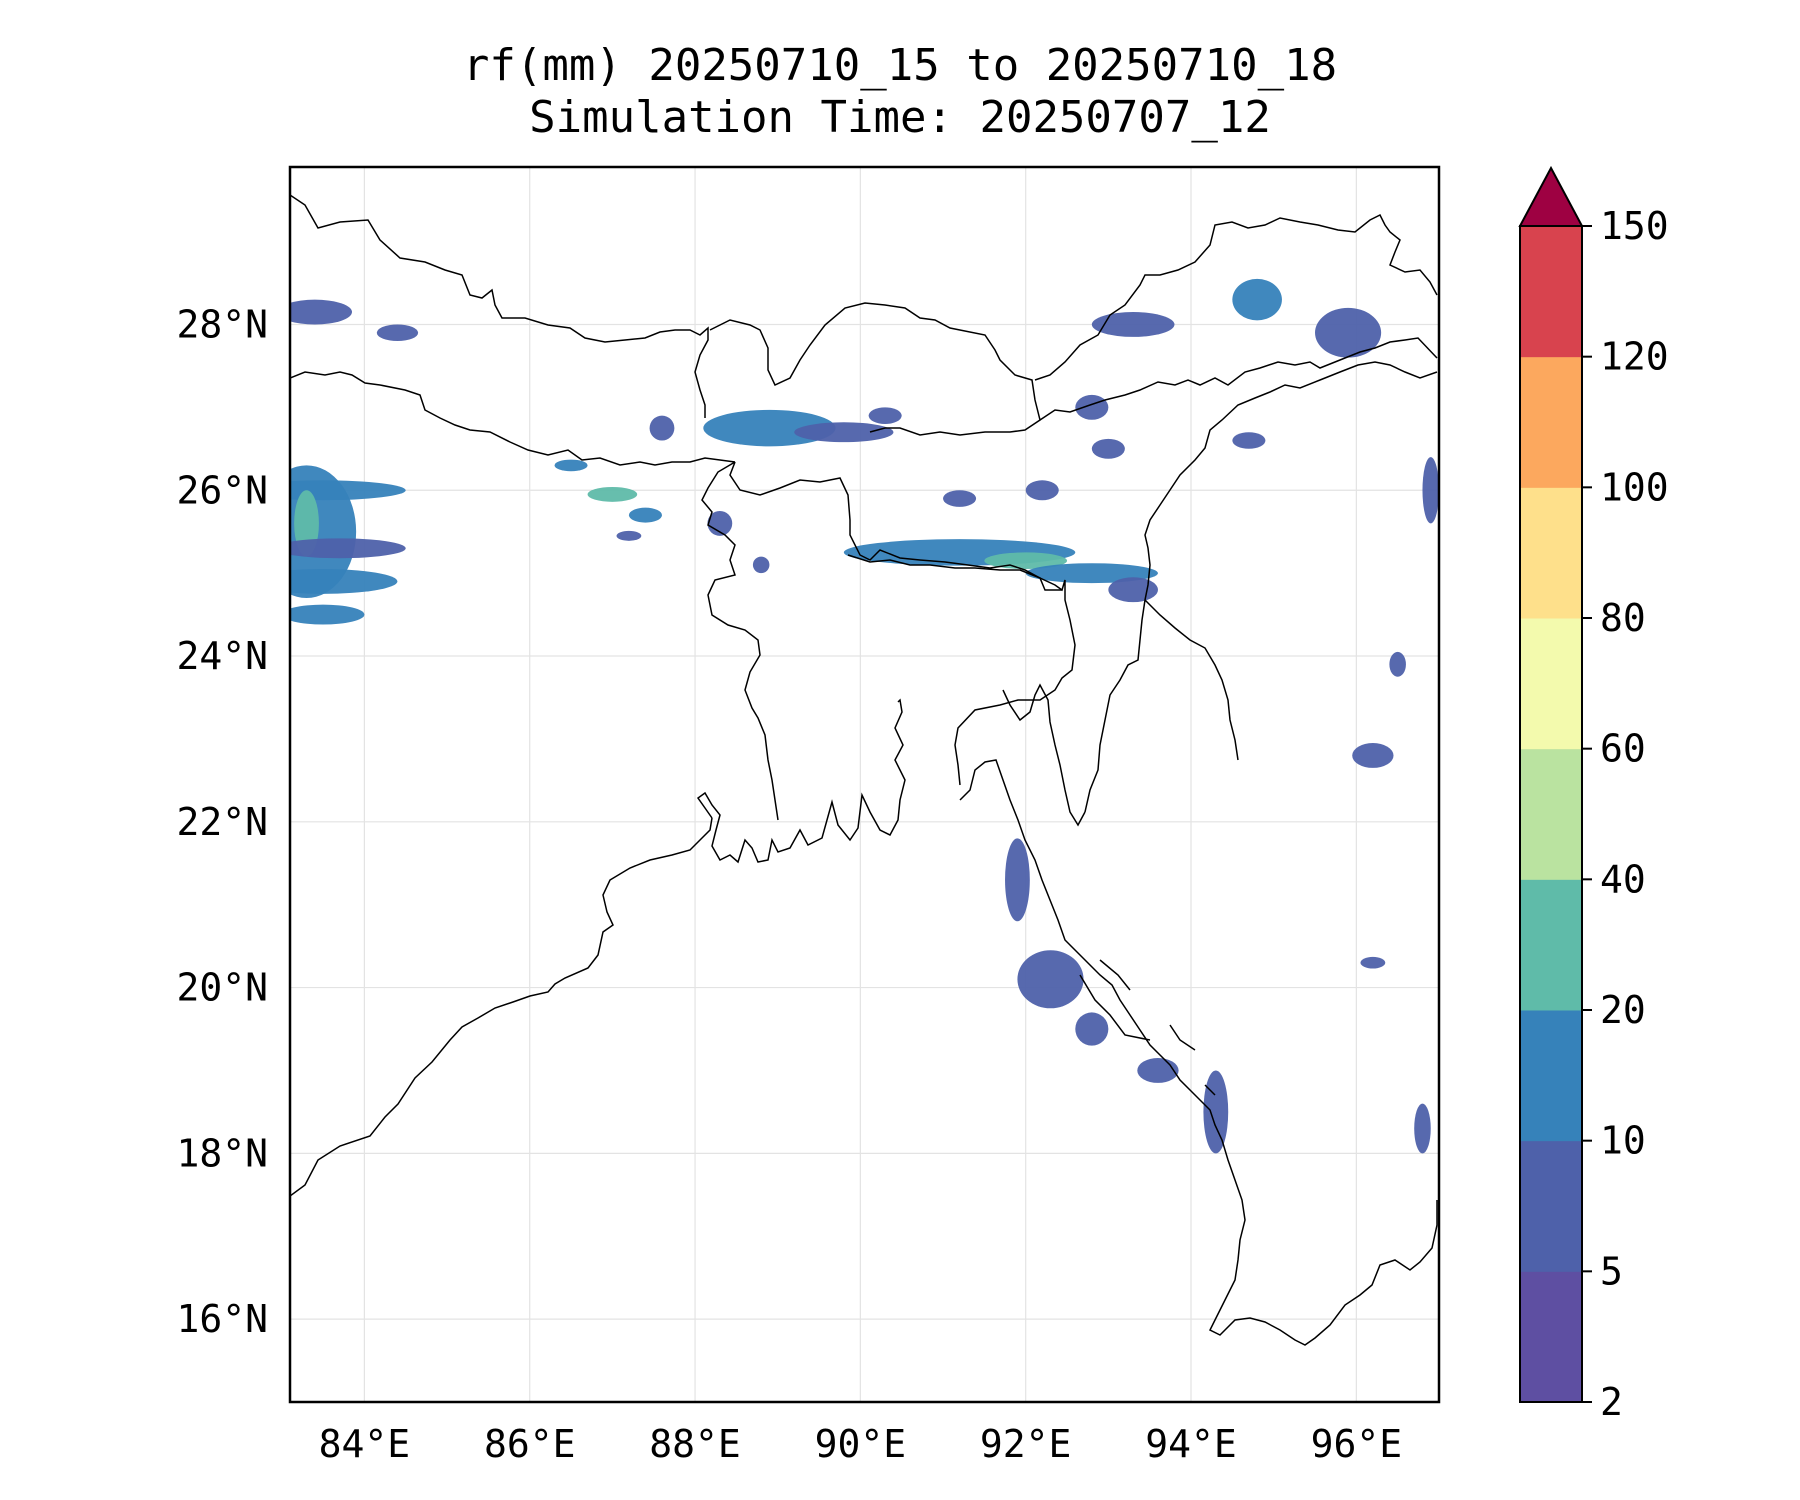 This screenshot has height=1500, width=1800. What do you see at coordinates (1623, 1010) in the screenshot?
I see `colorbar-tick-label: 20` at bounding box center [1623, 1010].